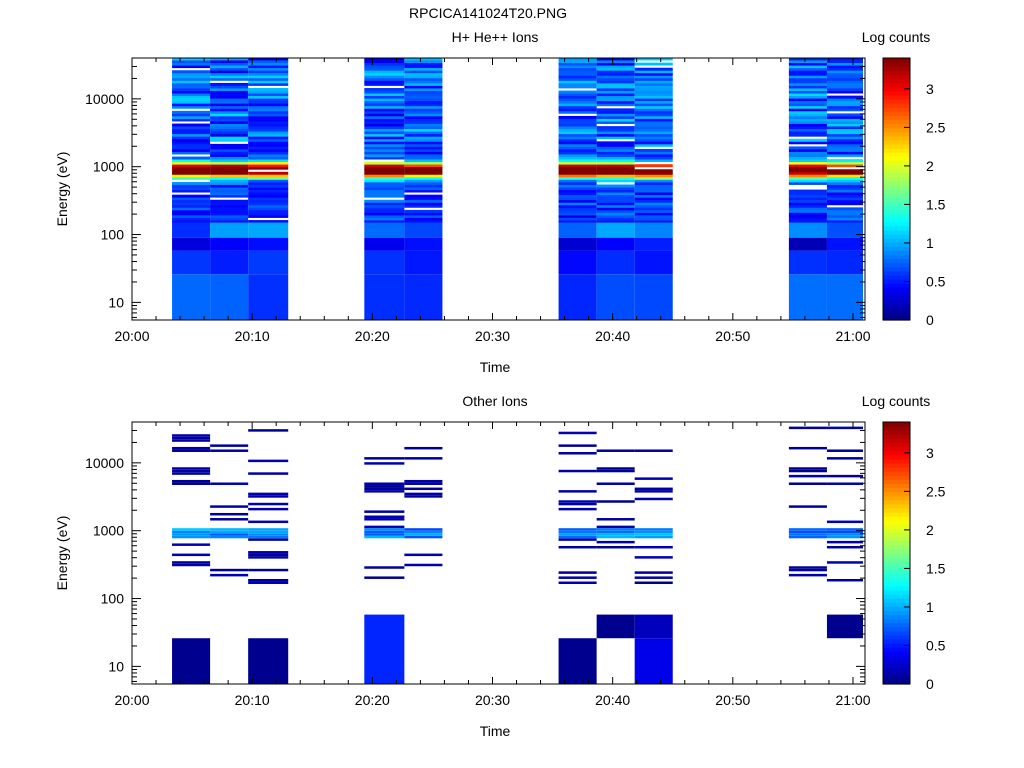 The height and width of the screenshot is (768, 1024). What do you see at coordinates (372, 336) in the screenshot?
I see `x-tick-label: 20:20` at bounding box center [372, 336].